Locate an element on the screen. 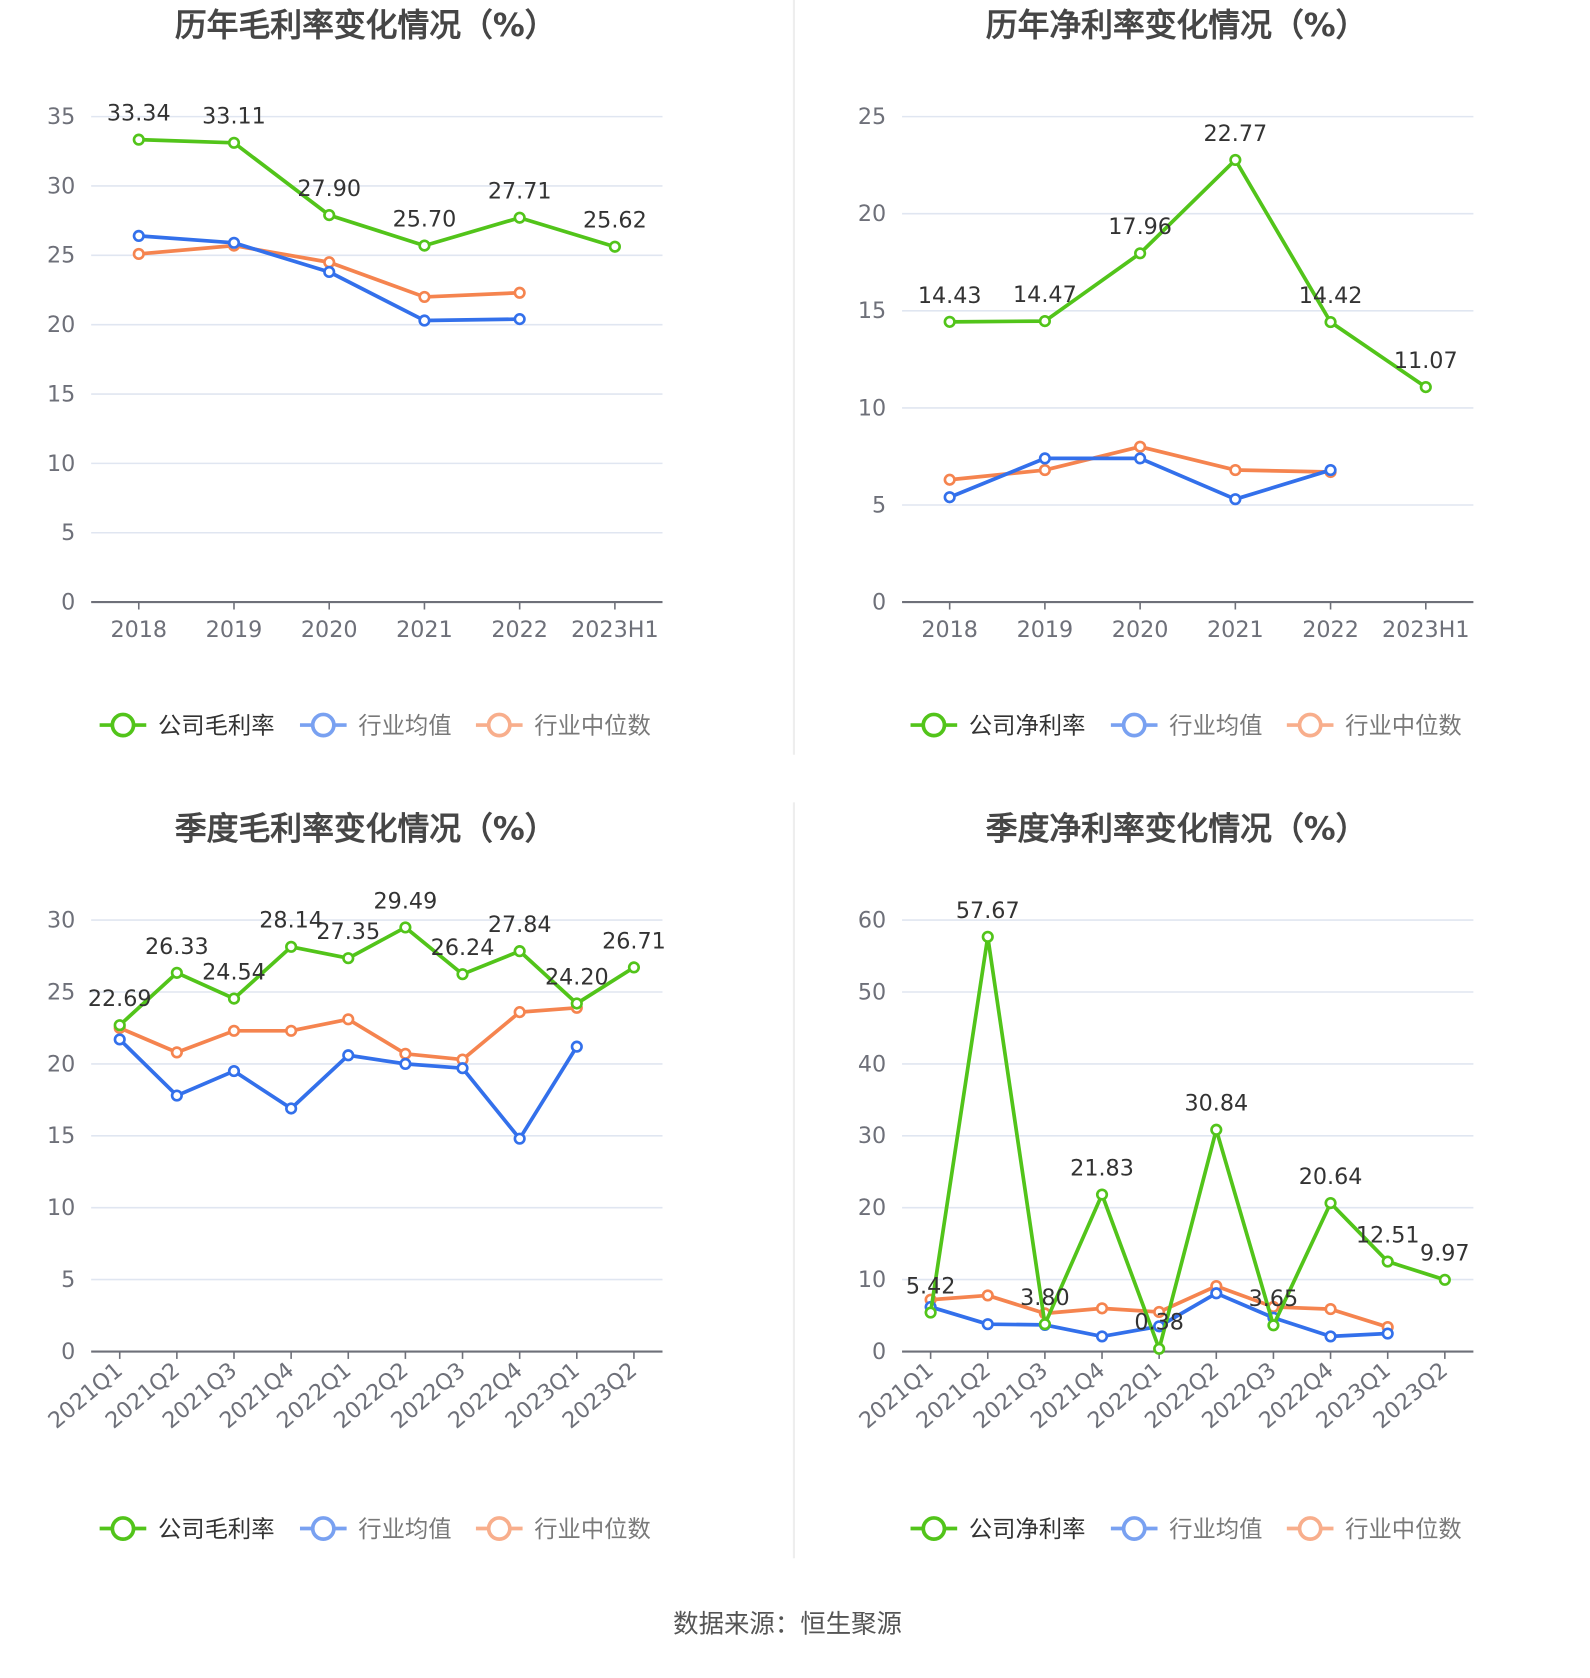 Image resolution: width=1590 pixels, height=1678 pixels. chart-title: 季度净利率变化情况（%） is located at coordinates (1177, 829).